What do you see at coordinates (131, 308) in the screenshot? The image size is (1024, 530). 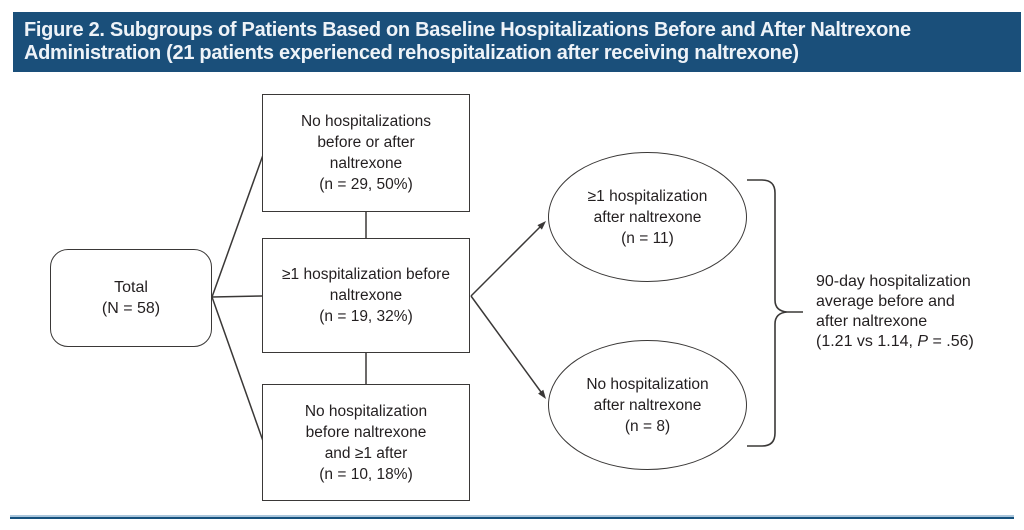 I see `node-line: (N = 58)` at bounding box center [131, 308].